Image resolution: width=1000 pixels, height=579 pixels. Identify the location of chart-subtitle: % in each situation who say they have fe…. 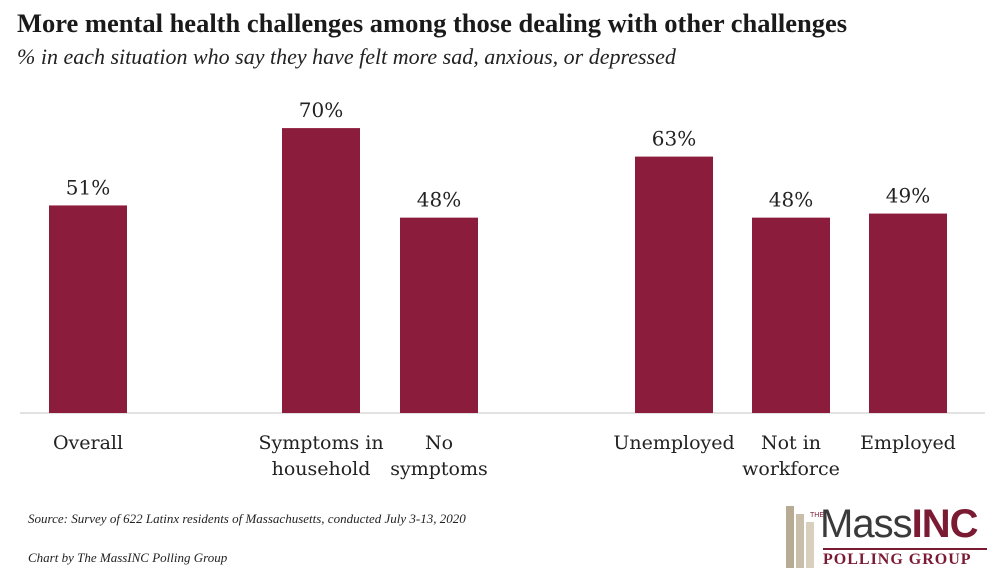
(346, 56).